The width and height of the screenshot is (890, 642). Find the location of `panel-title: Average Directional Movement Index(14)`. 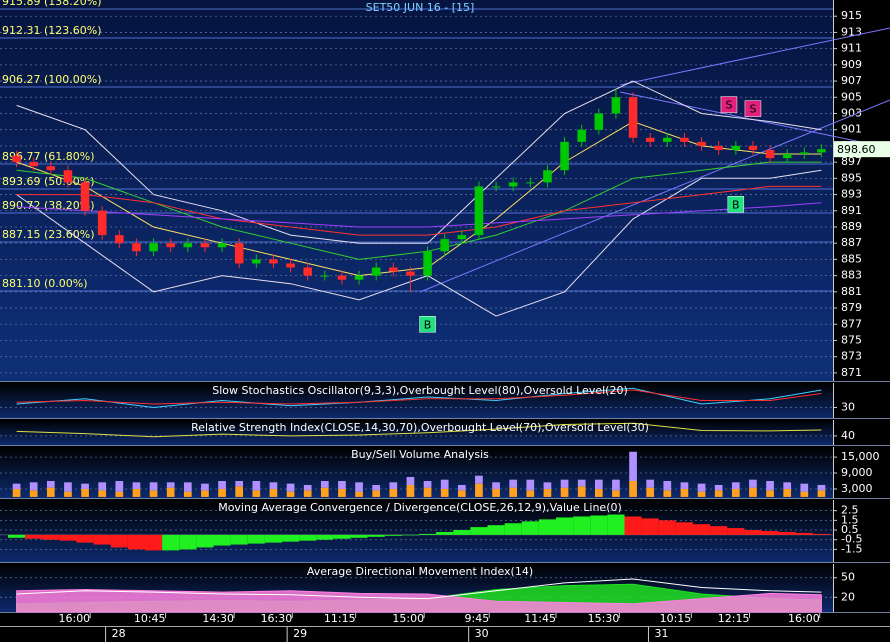

panel-title: Average Directional Movement Index(14) is located at coordinates (420, 571).